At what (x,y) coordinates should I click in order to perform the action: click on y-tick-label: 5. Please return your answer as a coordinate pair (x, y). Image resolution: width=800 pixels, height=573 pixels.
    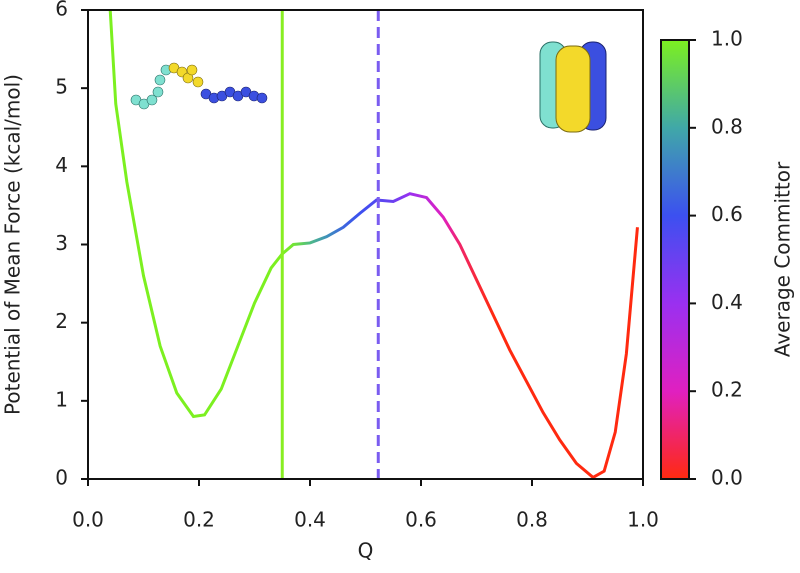
    Looking at the image, I should click on (61, 87).